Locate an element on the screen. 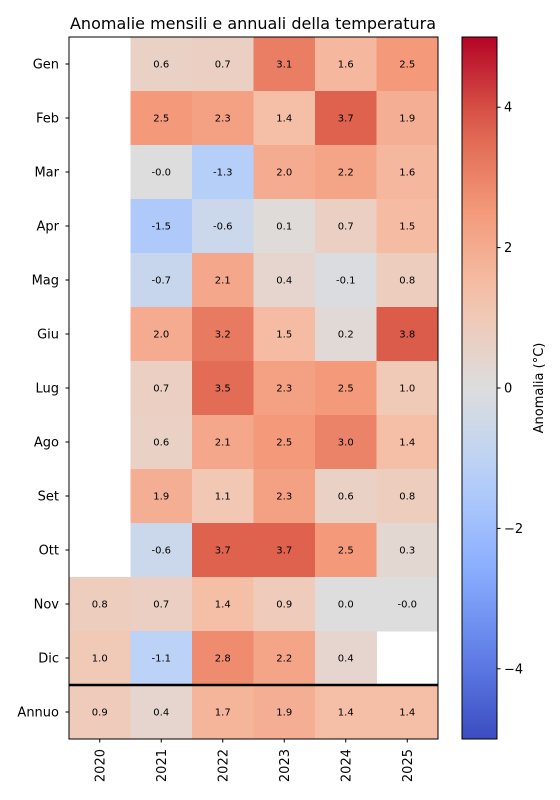  y-tick-label: Ott is located at coordinates (49, 551).